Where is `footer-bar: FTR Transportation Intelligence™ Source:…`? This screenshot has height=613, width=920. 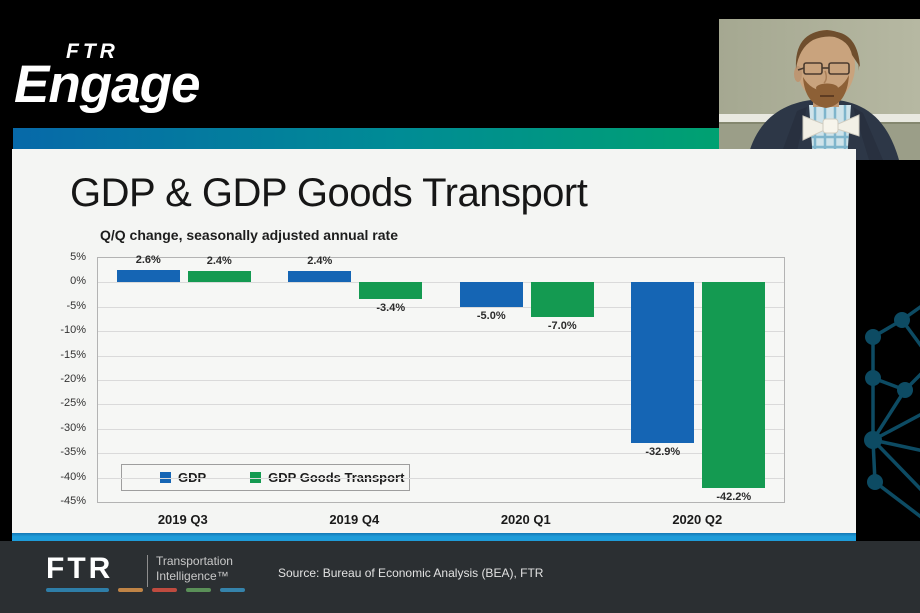 footer-bar: FTR Transportation Intelligence™ Source:… is located at coordinates (460, 577).